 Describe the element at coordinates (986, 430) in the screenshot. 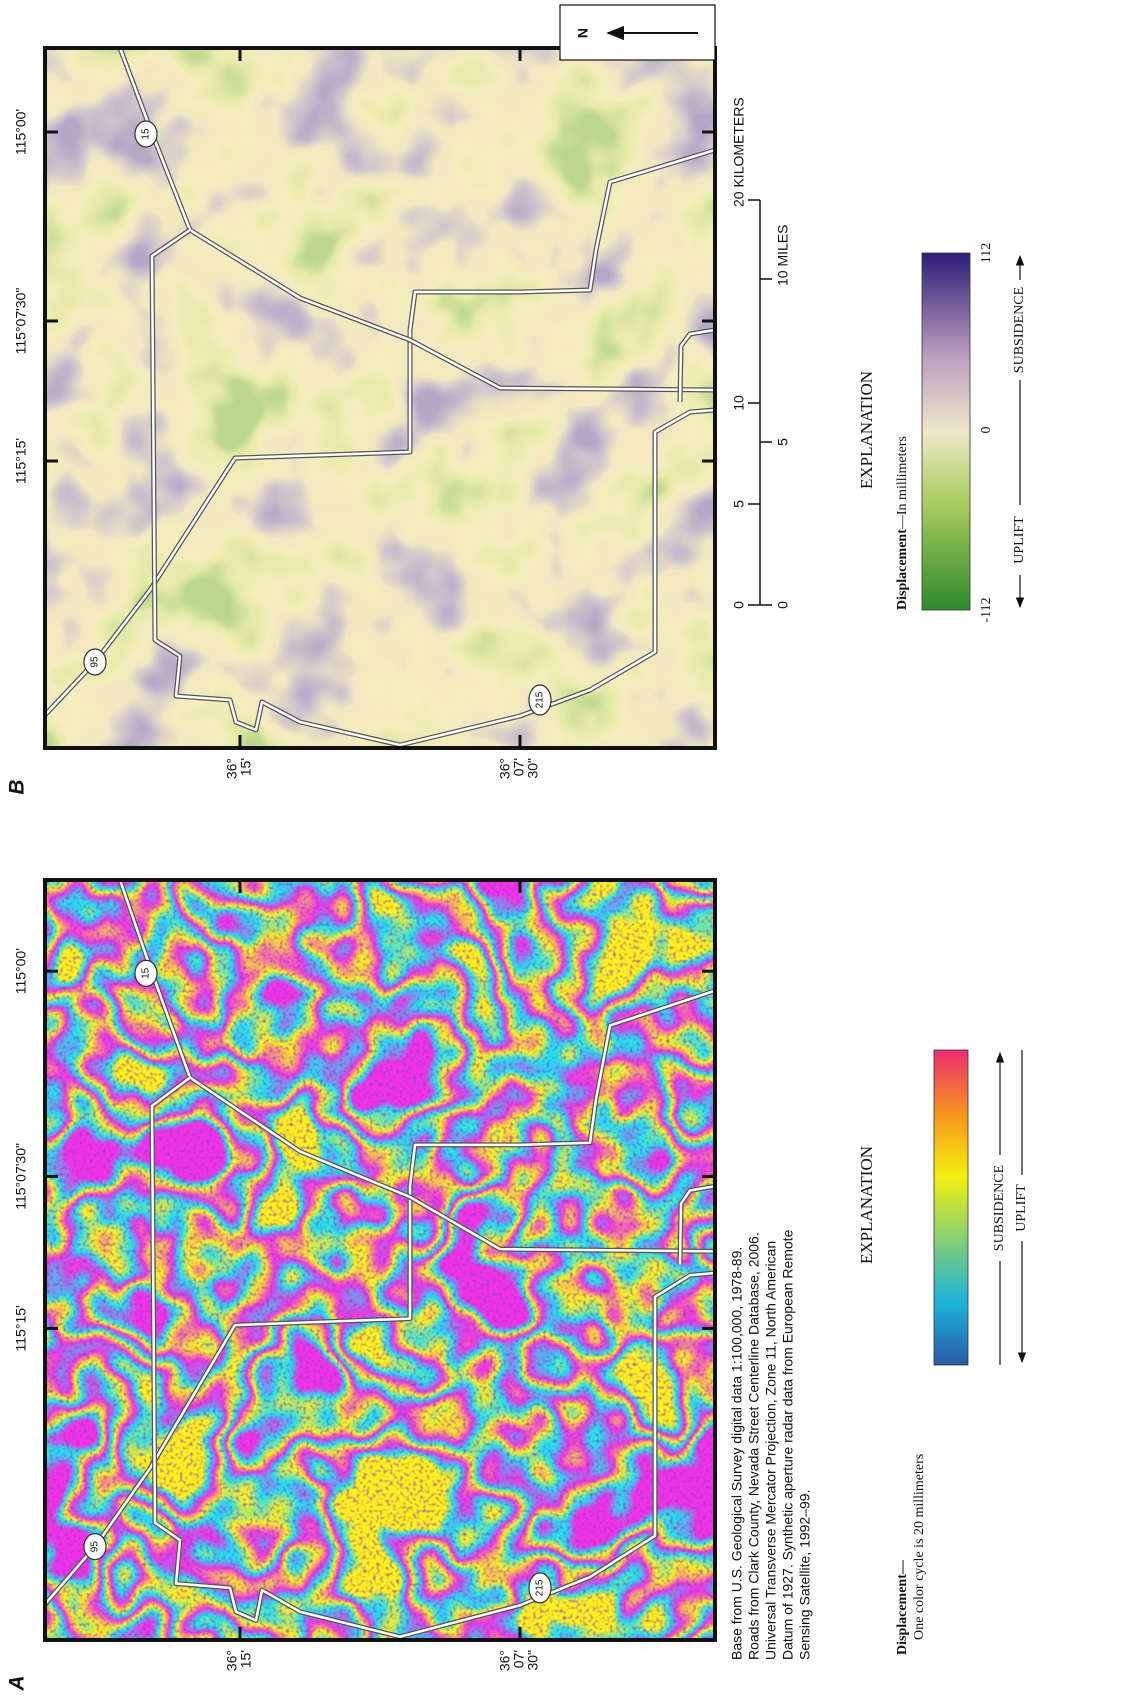

I see `color-bar-label: 0` at that location.